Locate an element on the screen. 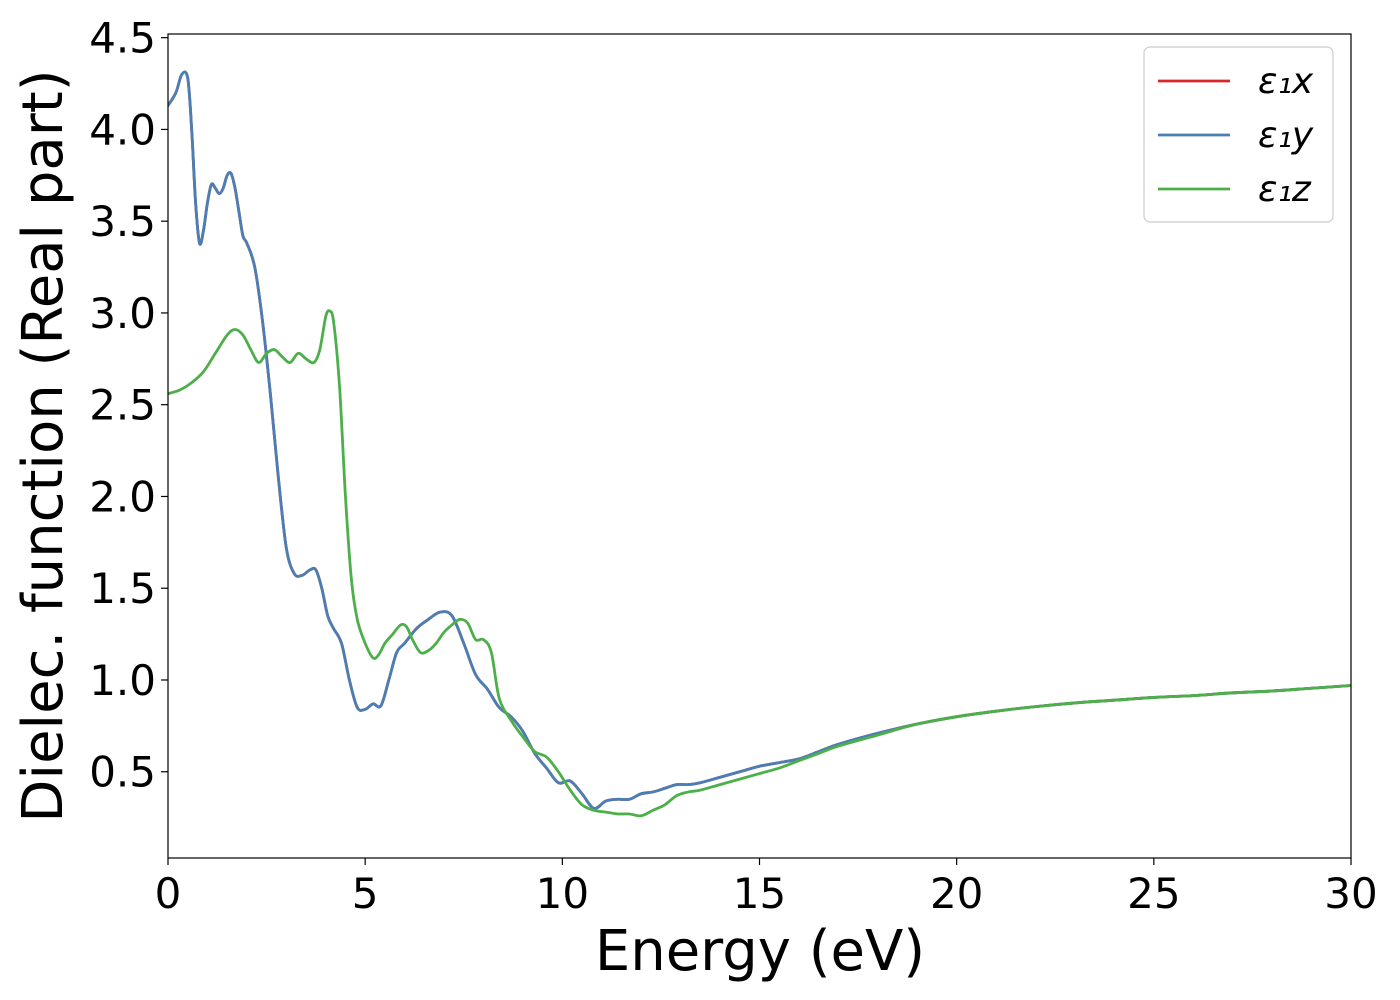 The width and height of the screenshot is (1400, 1000). legend-box is located at coordinates (1238, 134).